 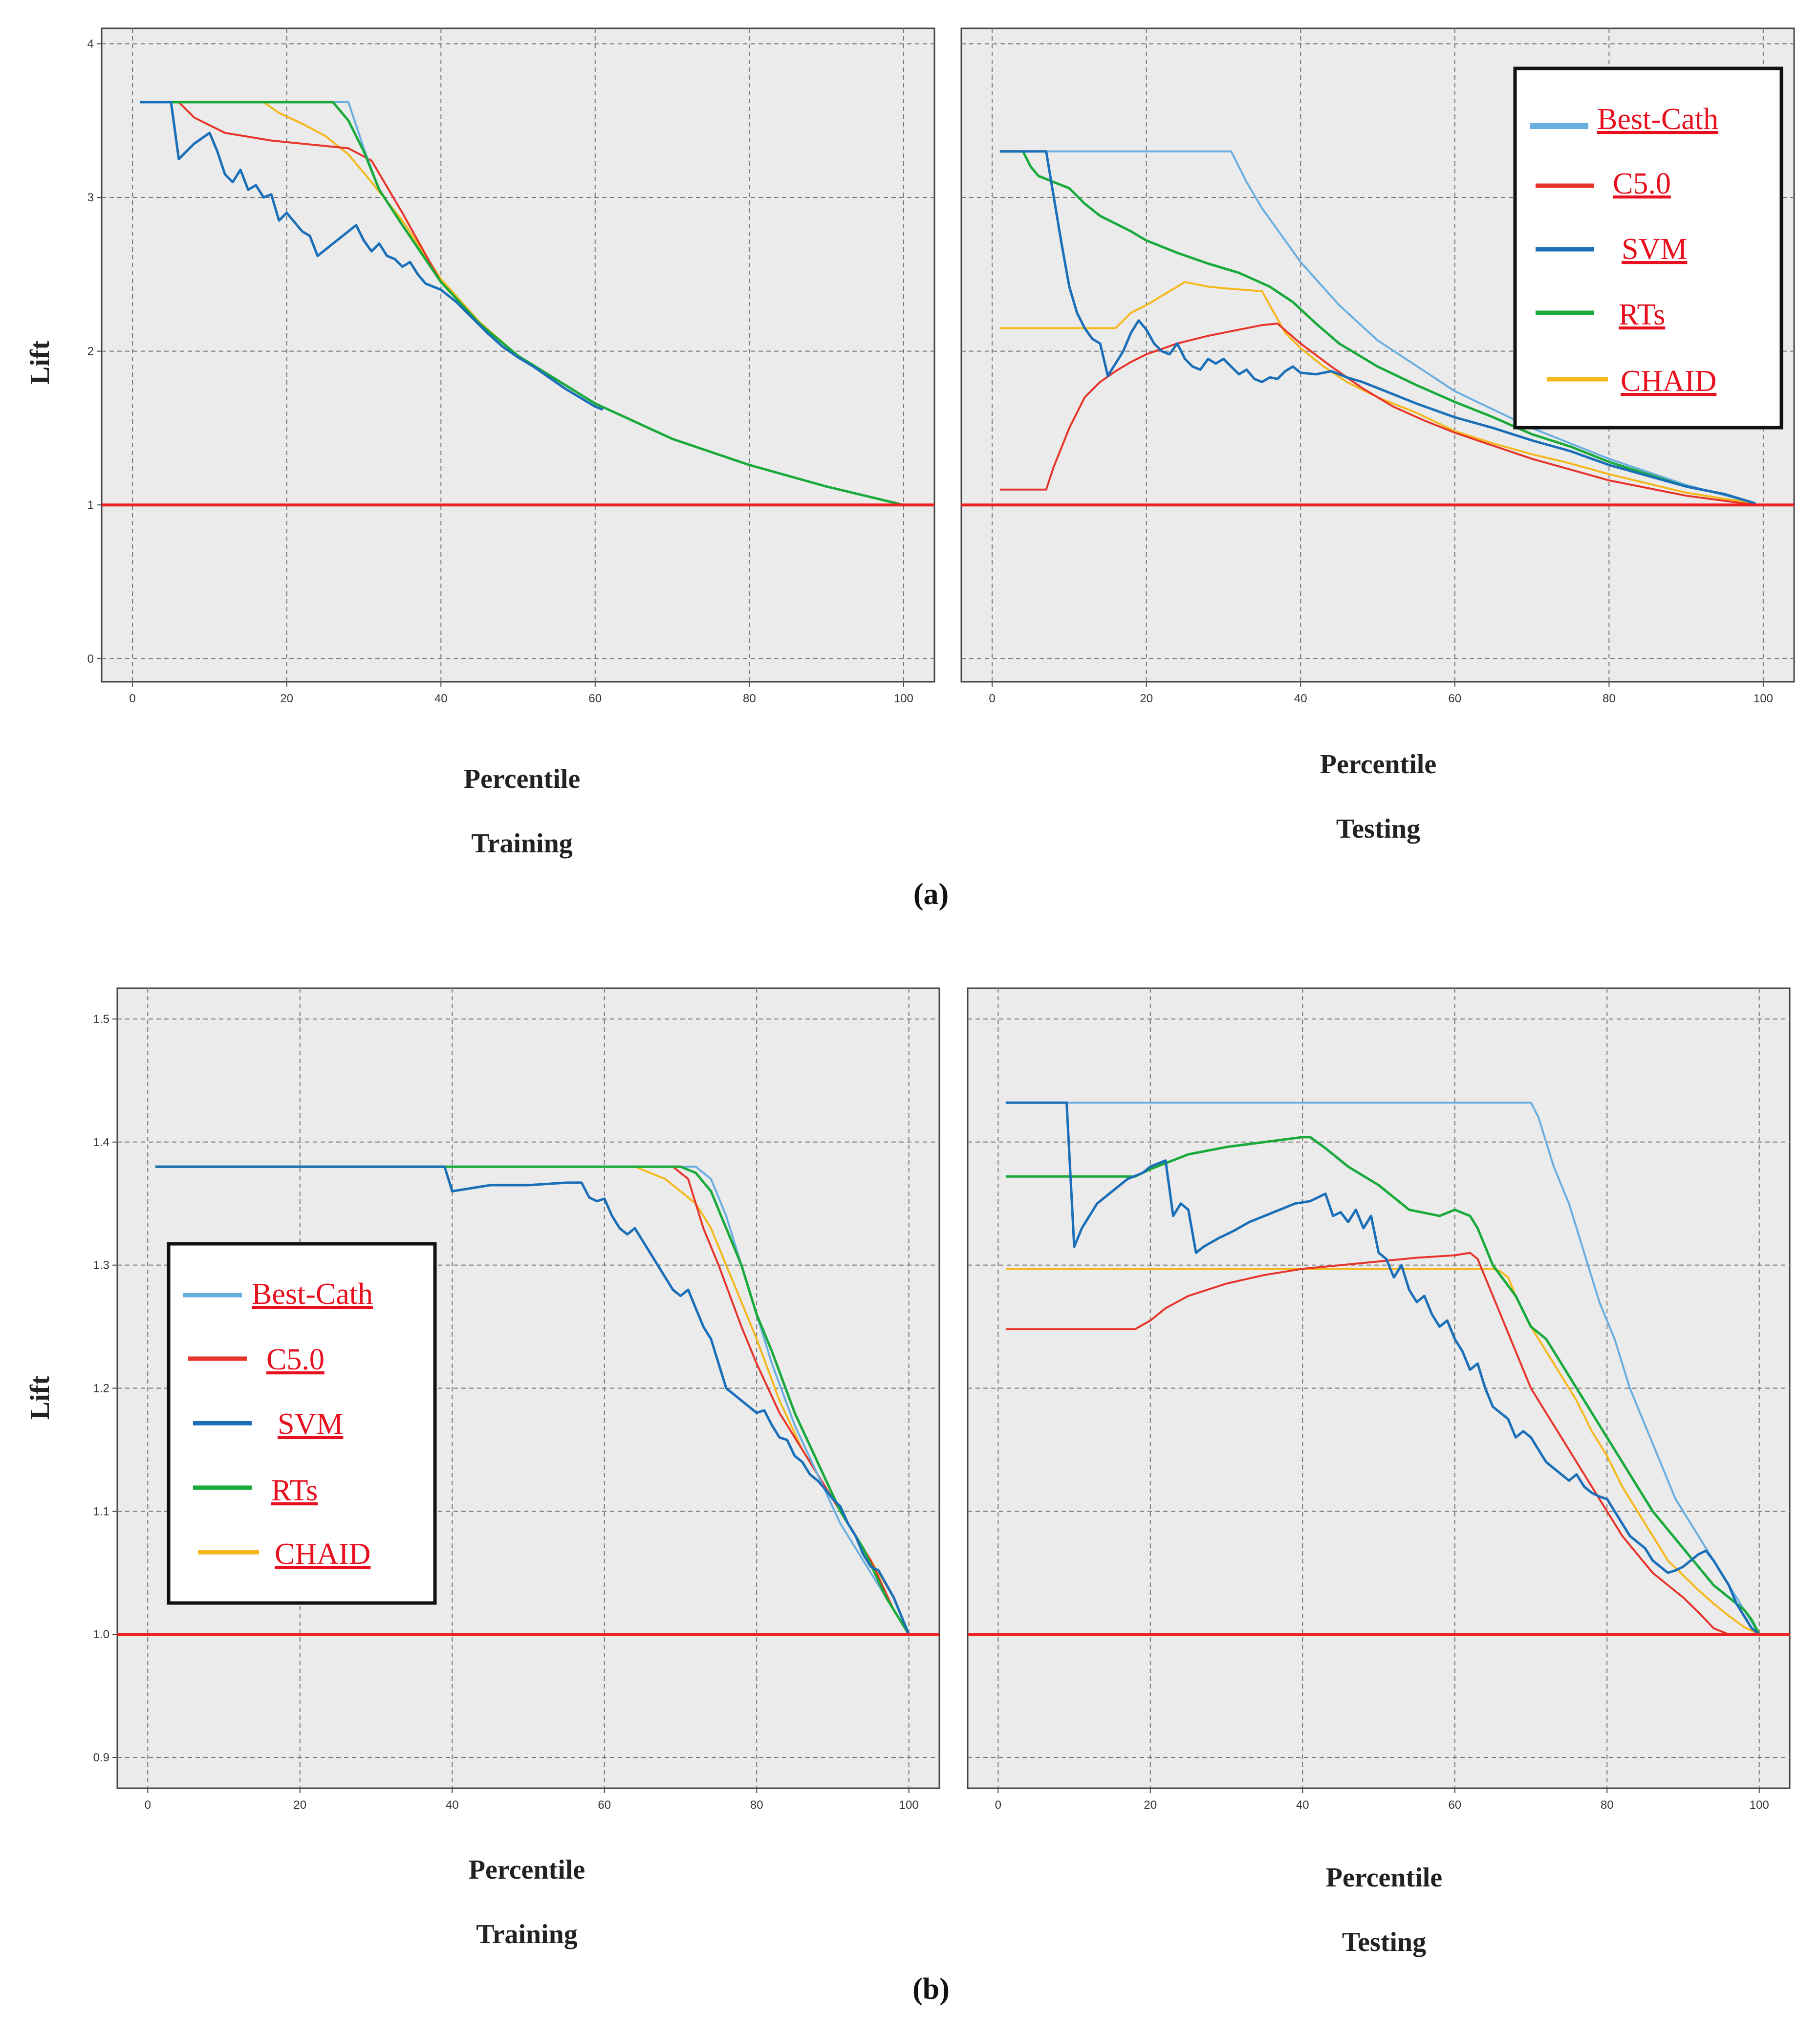 What do you see at coordinates (101, 1142) in the screenshot?
I see `y-tick-label: 1.4` at bounding box center [101, 1142].